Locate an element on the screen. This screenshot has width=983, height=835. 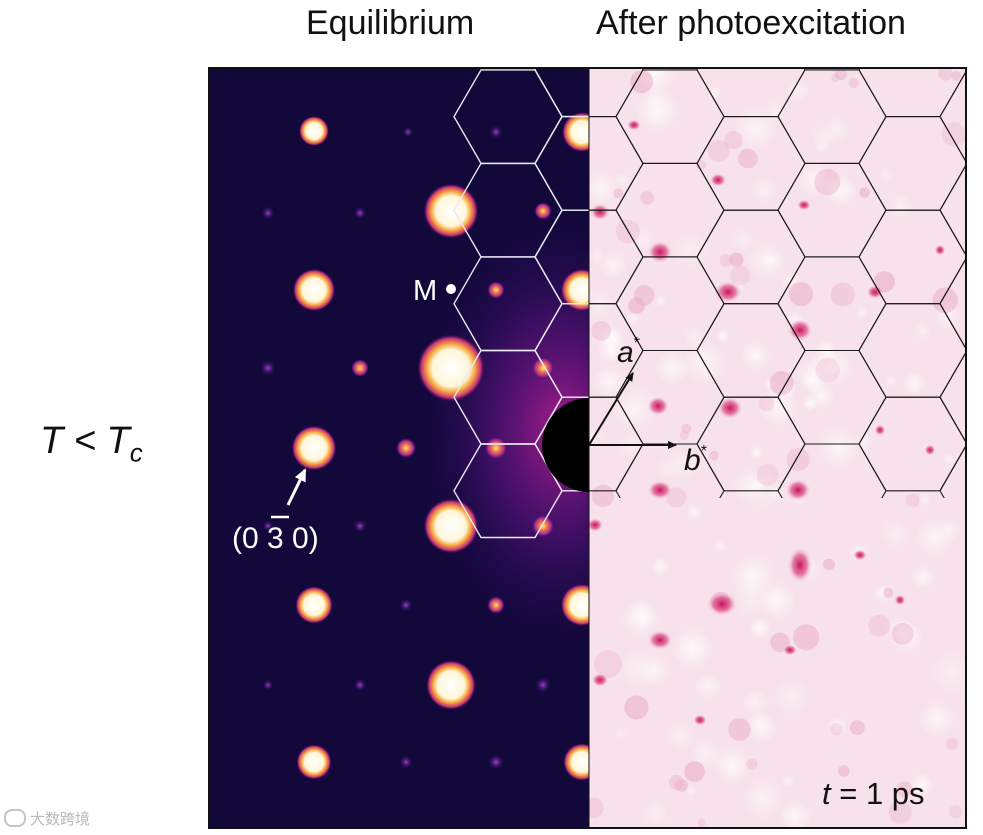
axis-a-star: * is located at coordinates (637, 343).